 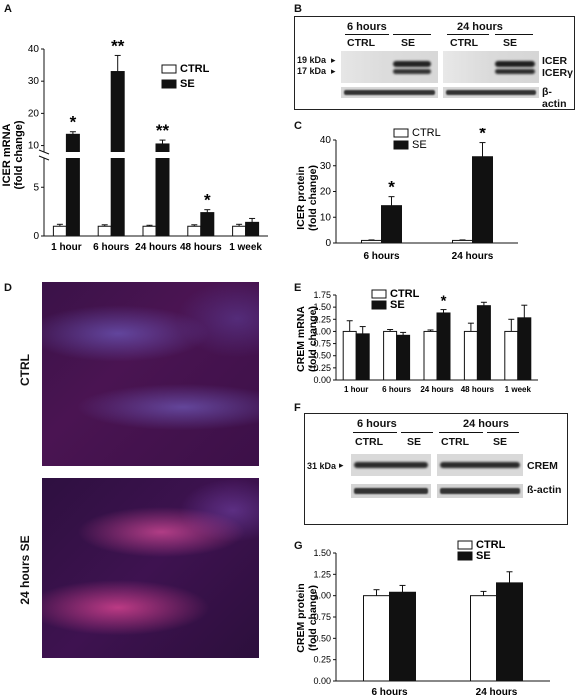 What do you see at coordinates (322, 380) in the screenshot?
I see `panel-e-tick-label: 0.00` at bounding box center [322, 380].